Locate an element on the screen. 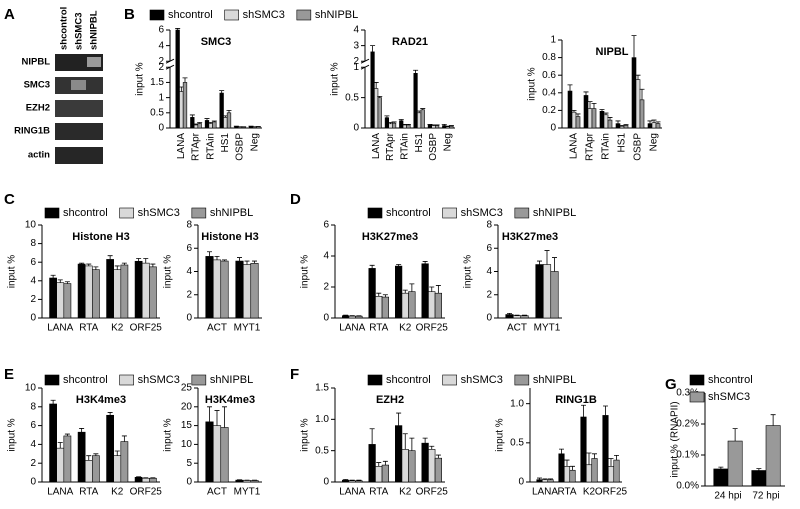 The height and width of the screenshot is (509, 800). panel-label: F is located at coordinates (294, 374).